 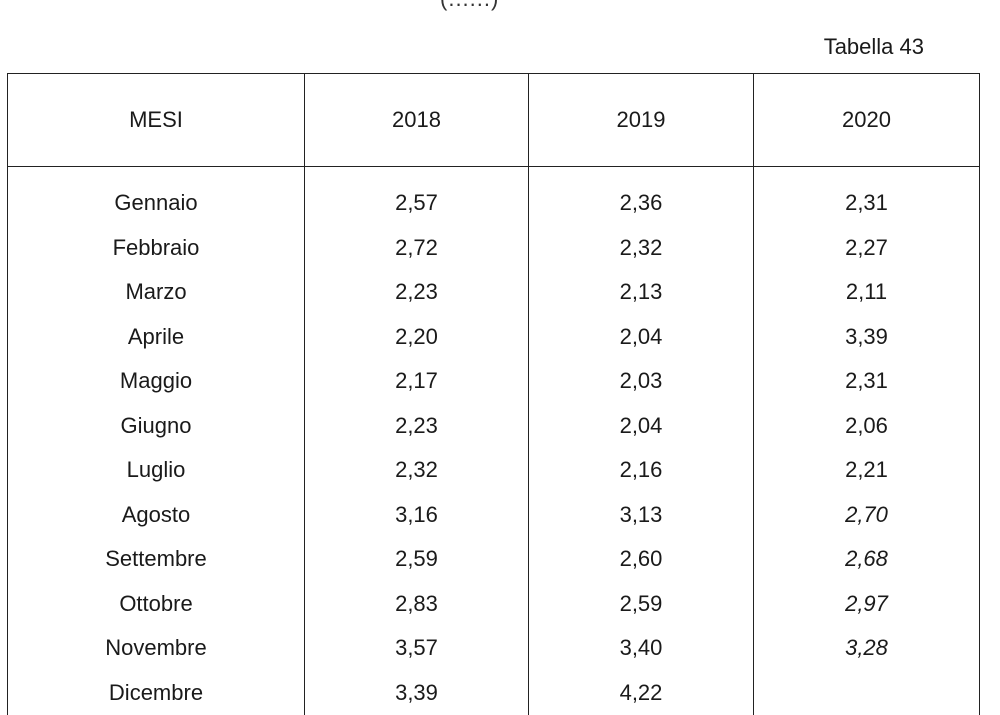 I want to click on value-cell-2019: 2,03, so click(x=641, y=381).